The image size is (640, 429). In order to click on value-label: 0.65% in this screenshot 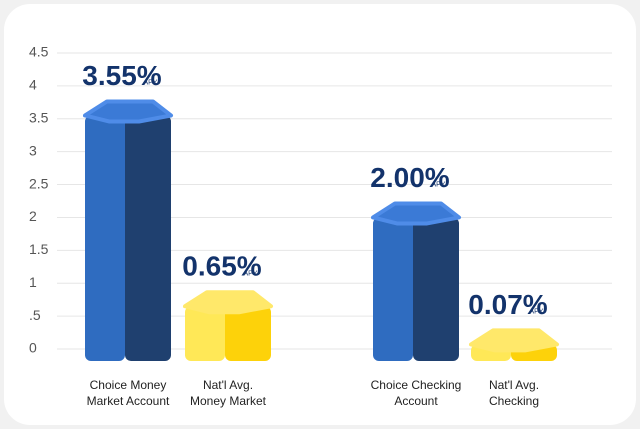, I will do `click(221, 266)`.